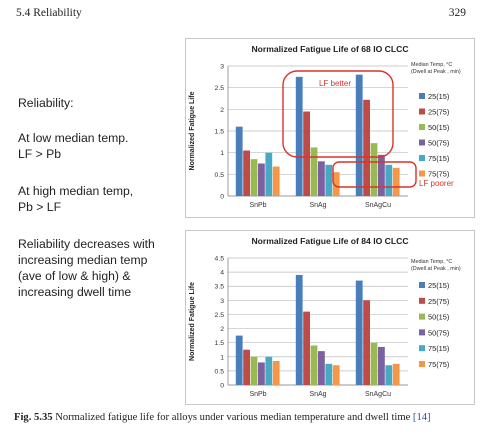 The width and height of the screenshot is (480, 438). What do you see at coordinates (40, 154) in the screenshot?
I see `slide-text-line: LF > Pb` at bounding box center [40, 154].